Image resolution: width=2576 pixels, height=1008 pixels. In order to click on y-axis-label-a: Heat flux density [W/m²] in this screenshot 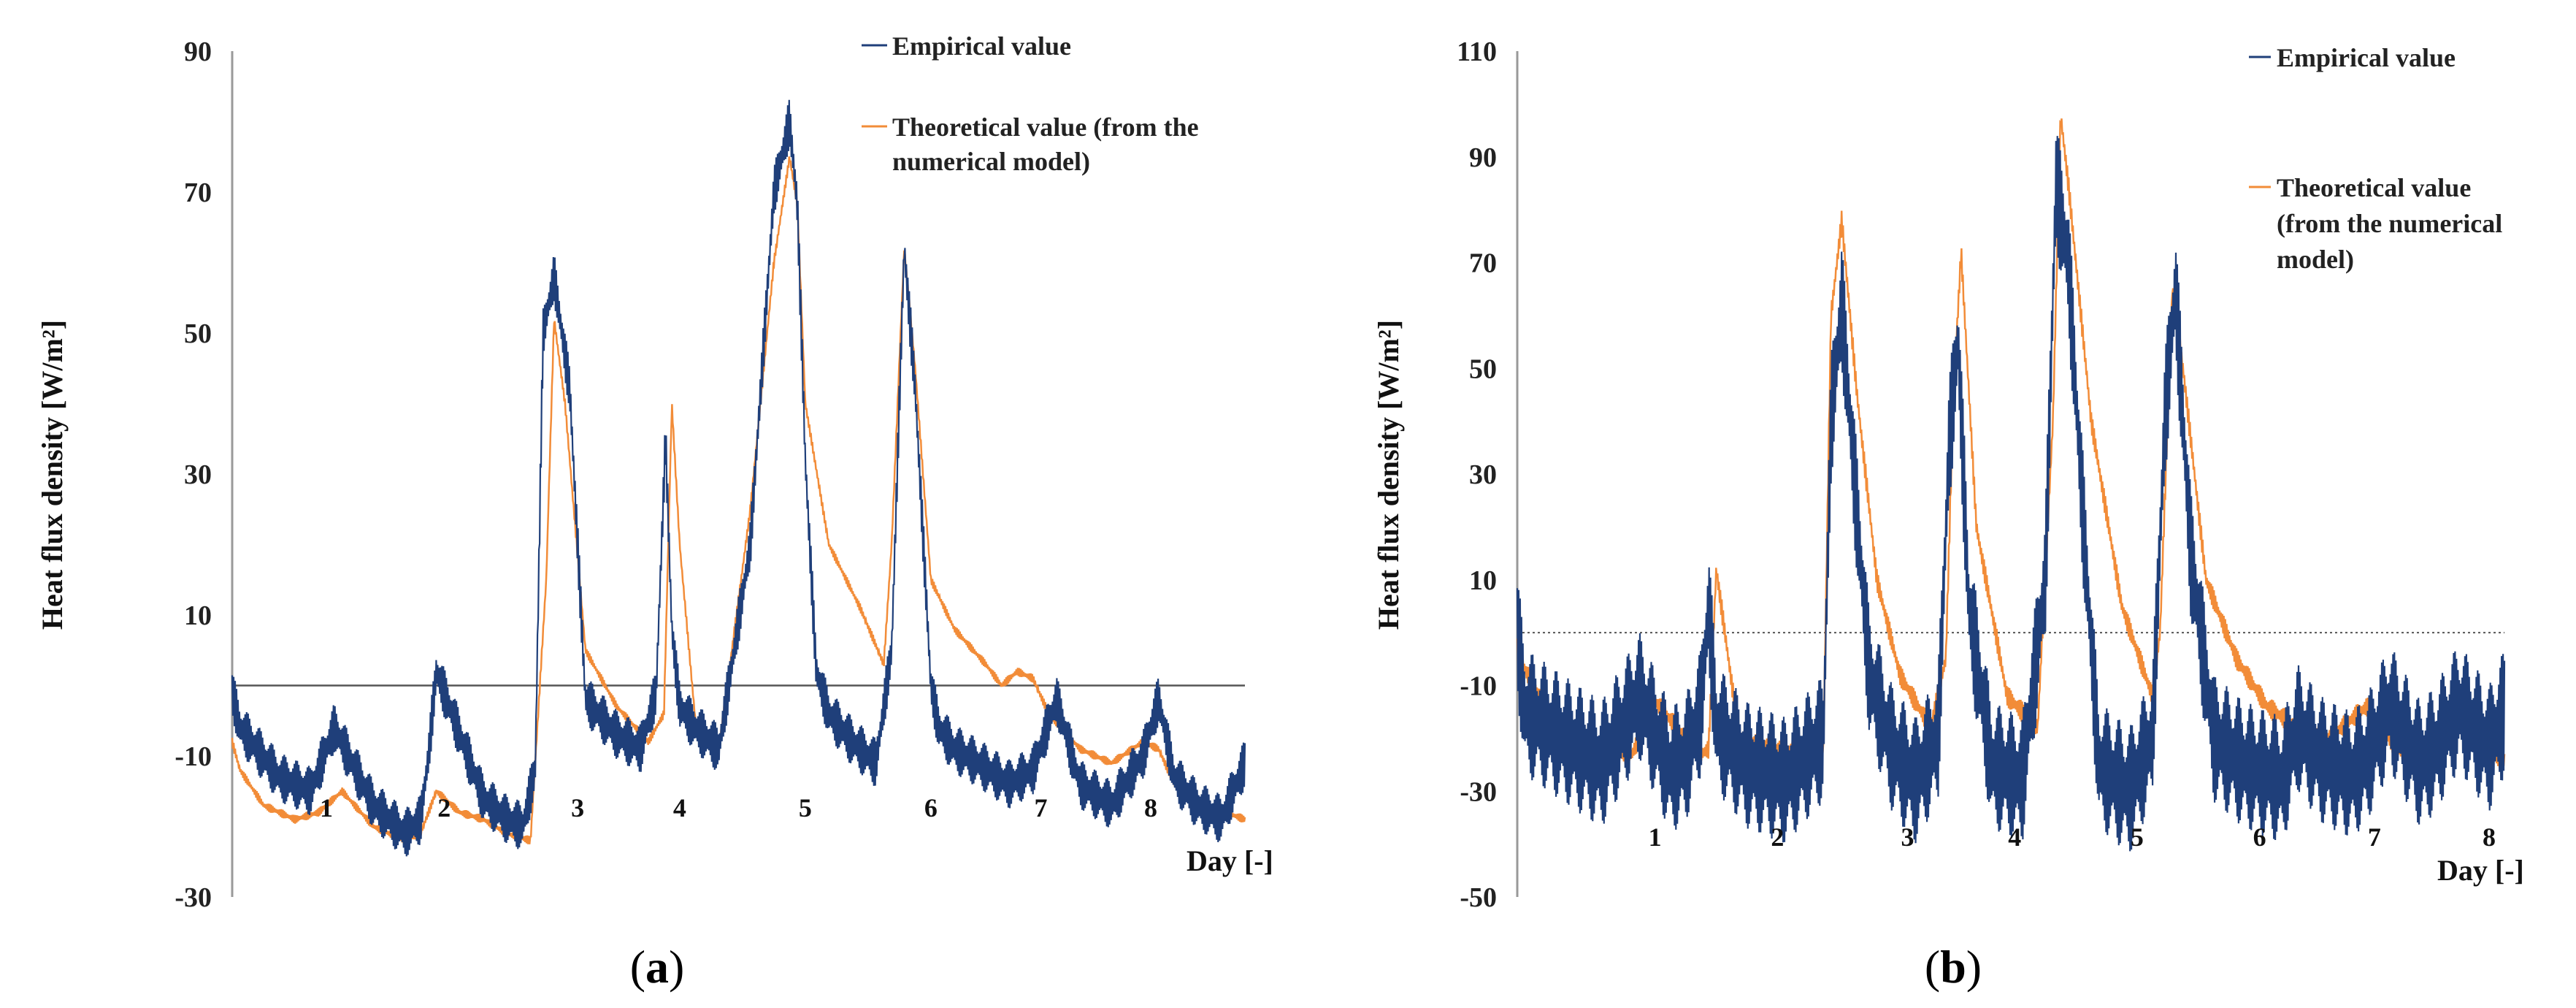, I will do `click(52, 475)`.